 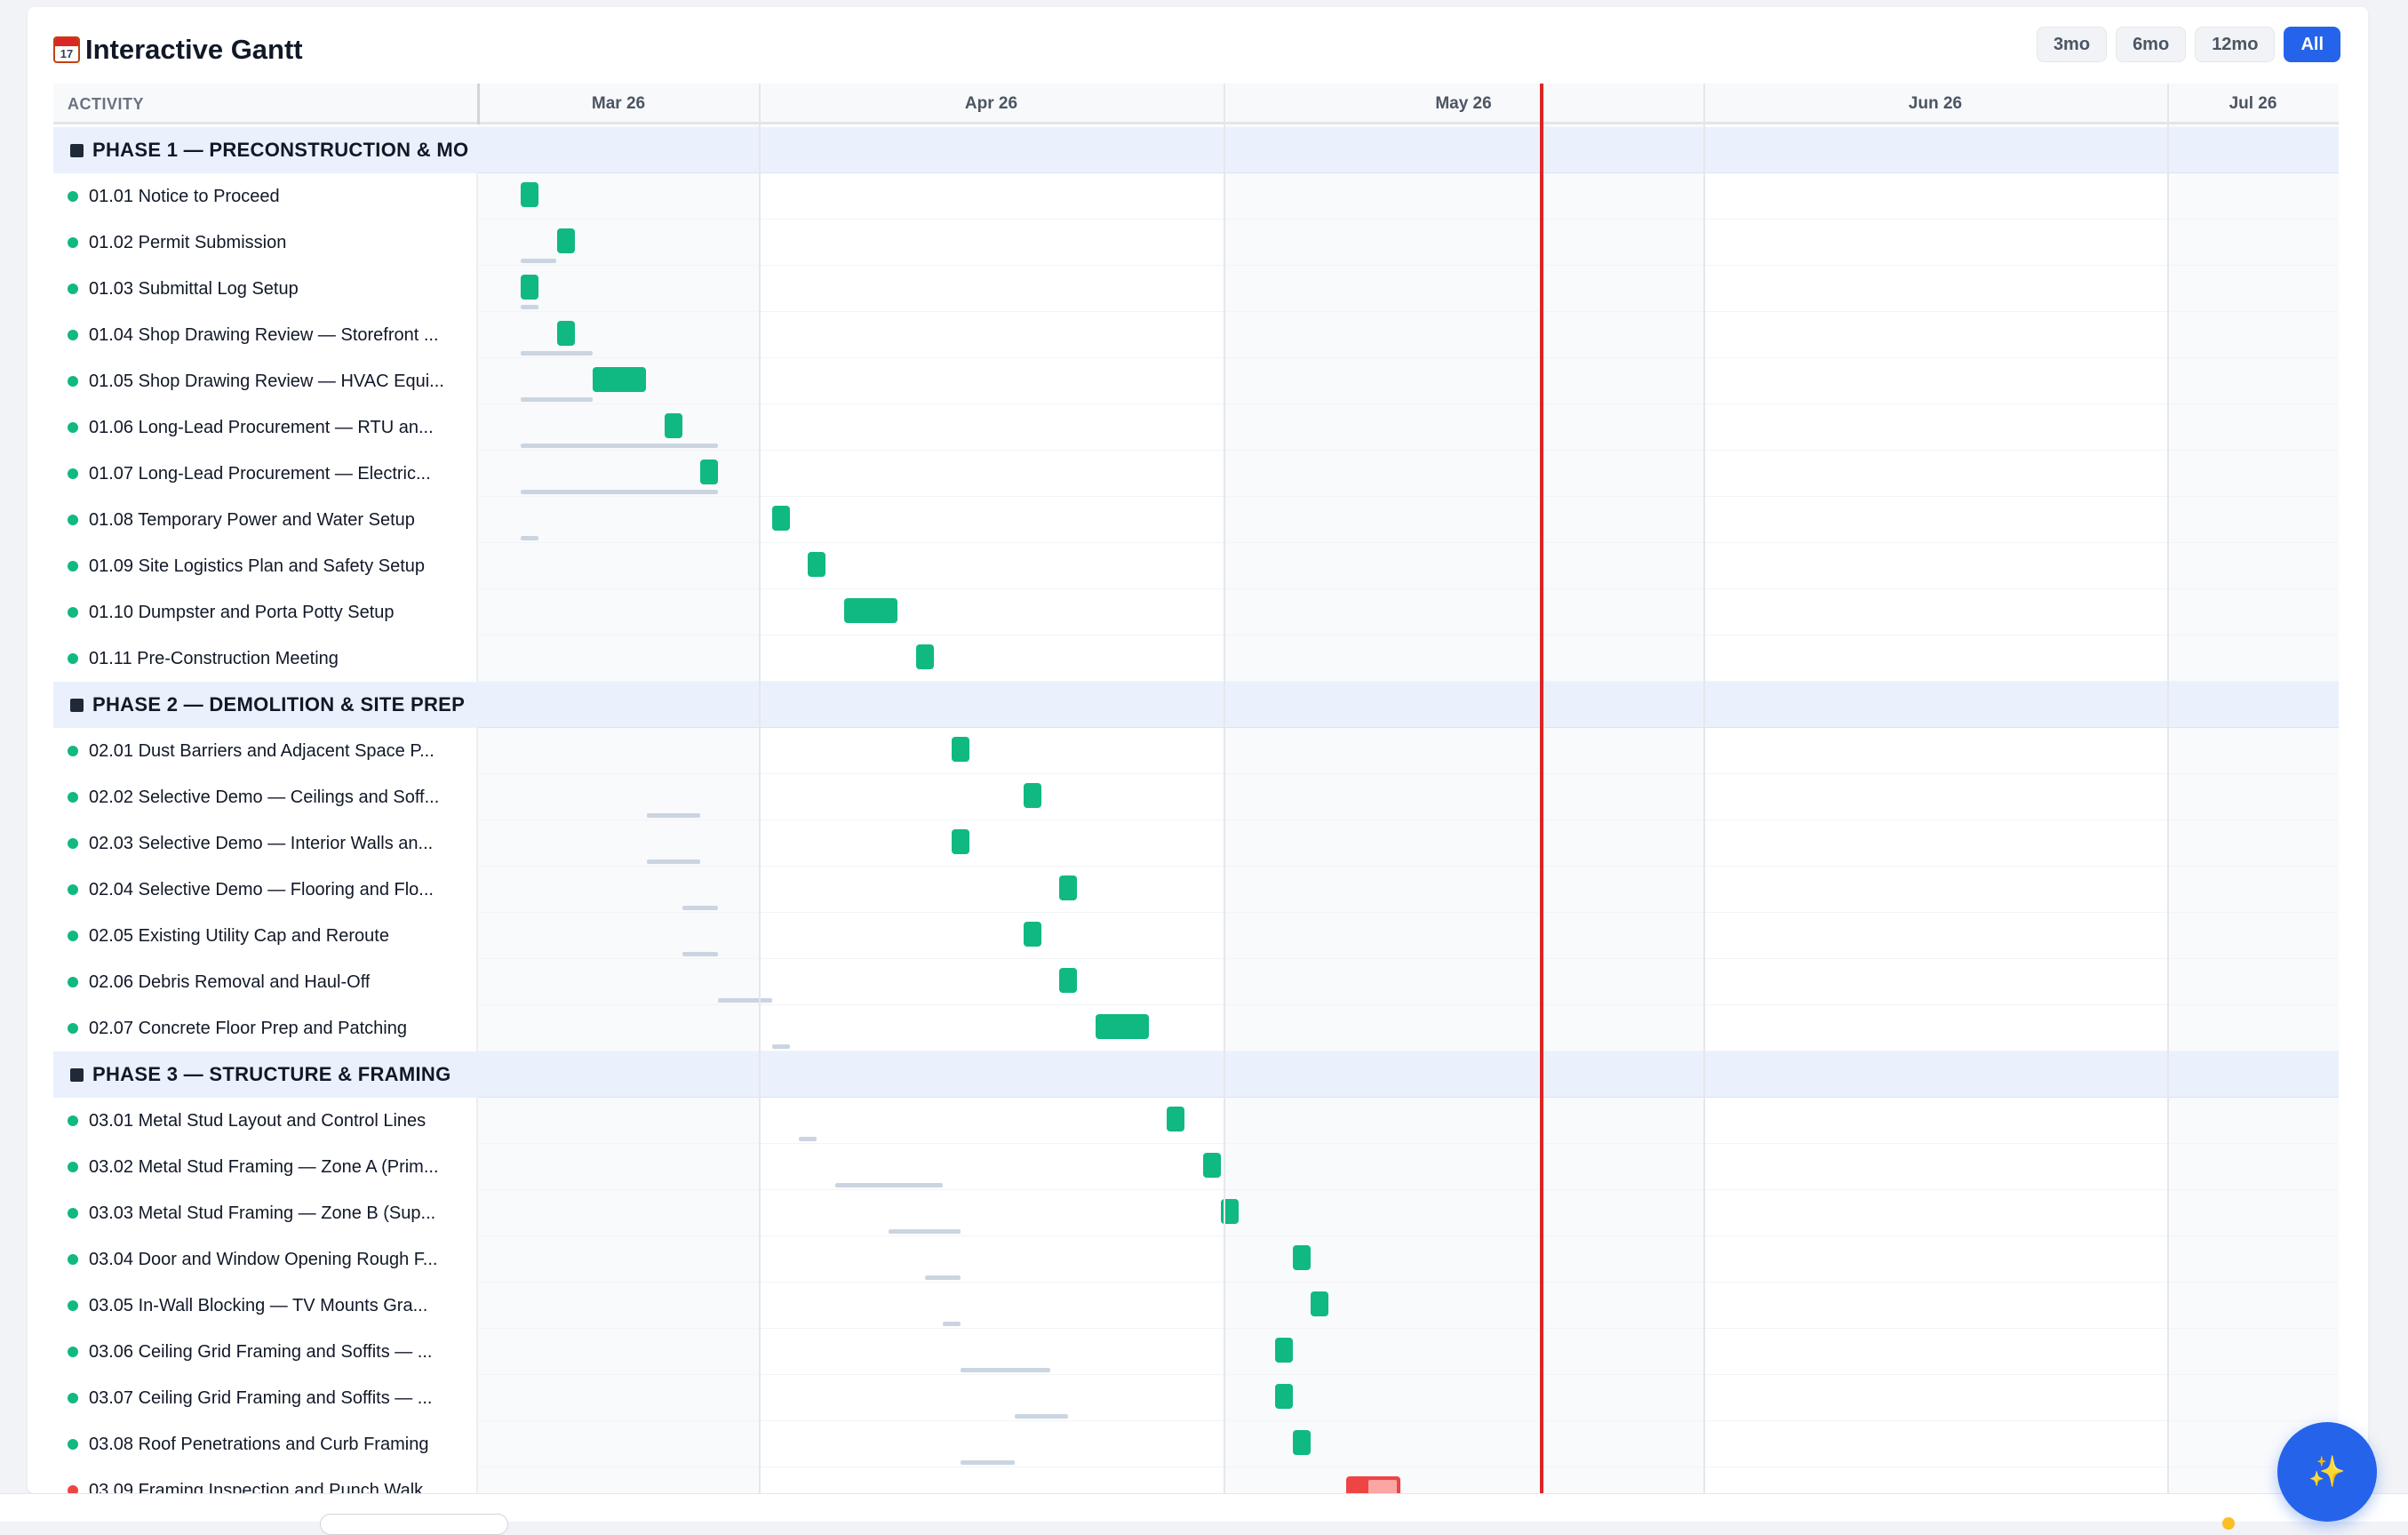 What do you see at coordinates (1196, 1074) in the screenshot?
I see `phase-row: PHASE 3 — STRUCTURE & FRAMING` at bounding box center [1196, 1074].